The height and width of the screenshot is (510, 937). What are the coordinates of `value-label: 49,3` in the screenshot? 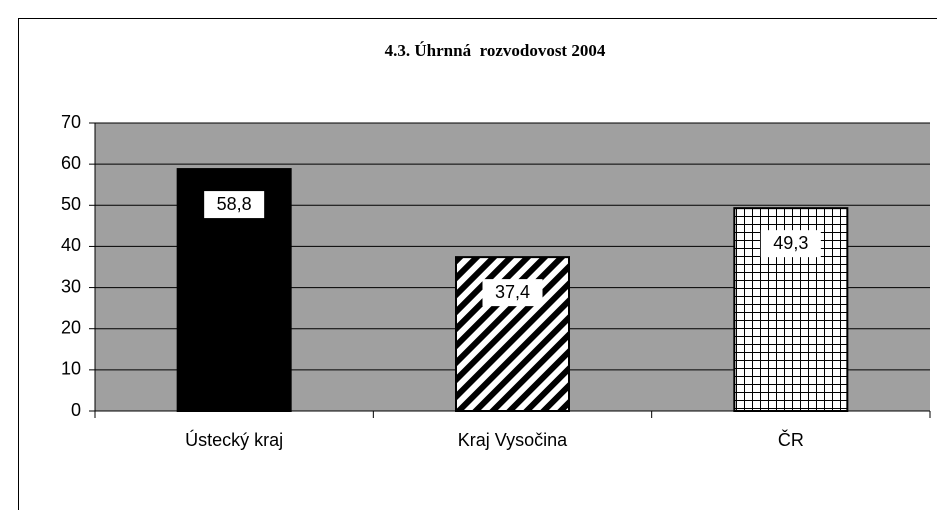 It's located at (790, 243).